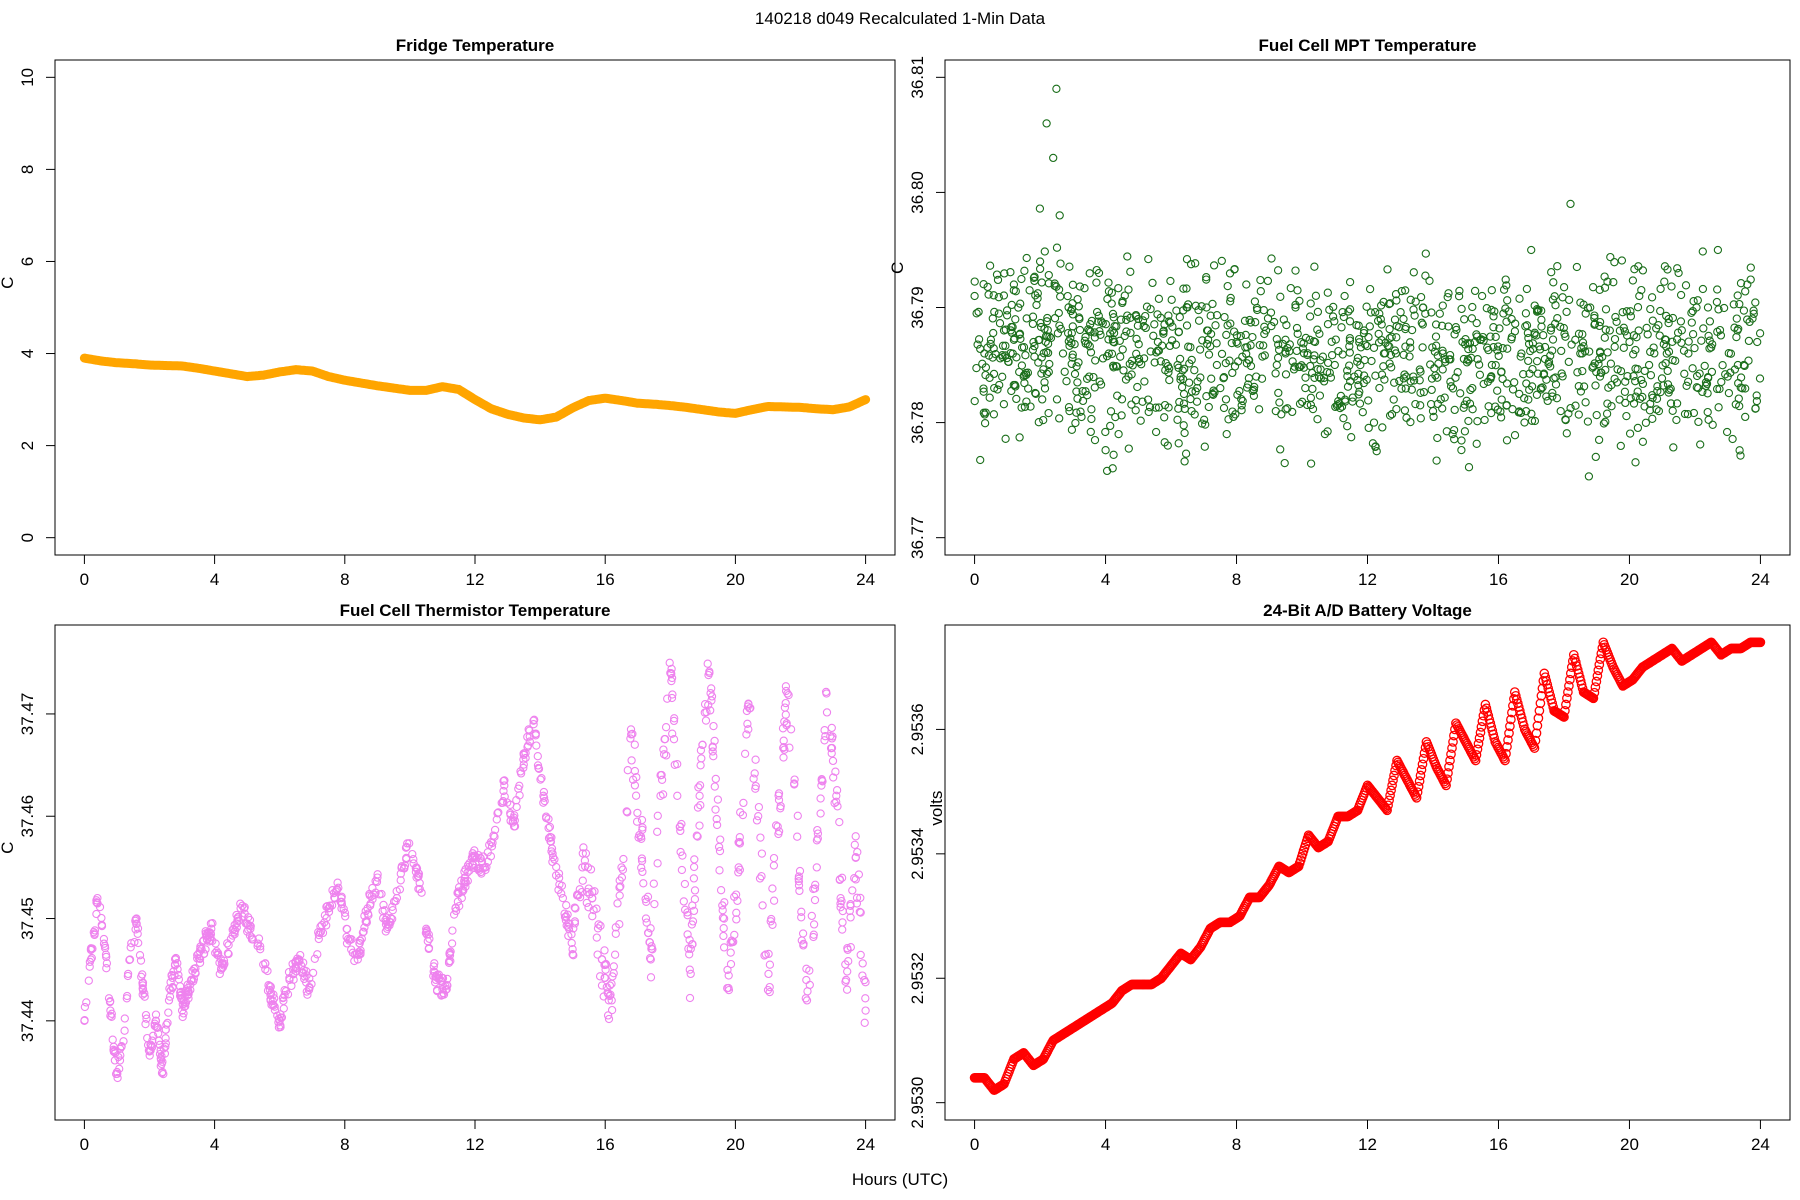 The image size is (1800, 1200). What do you see at coordinates (1498, 1144) in the screenshot?
I see `x-tick-label: 16` at bounding box center [1498, 1144].